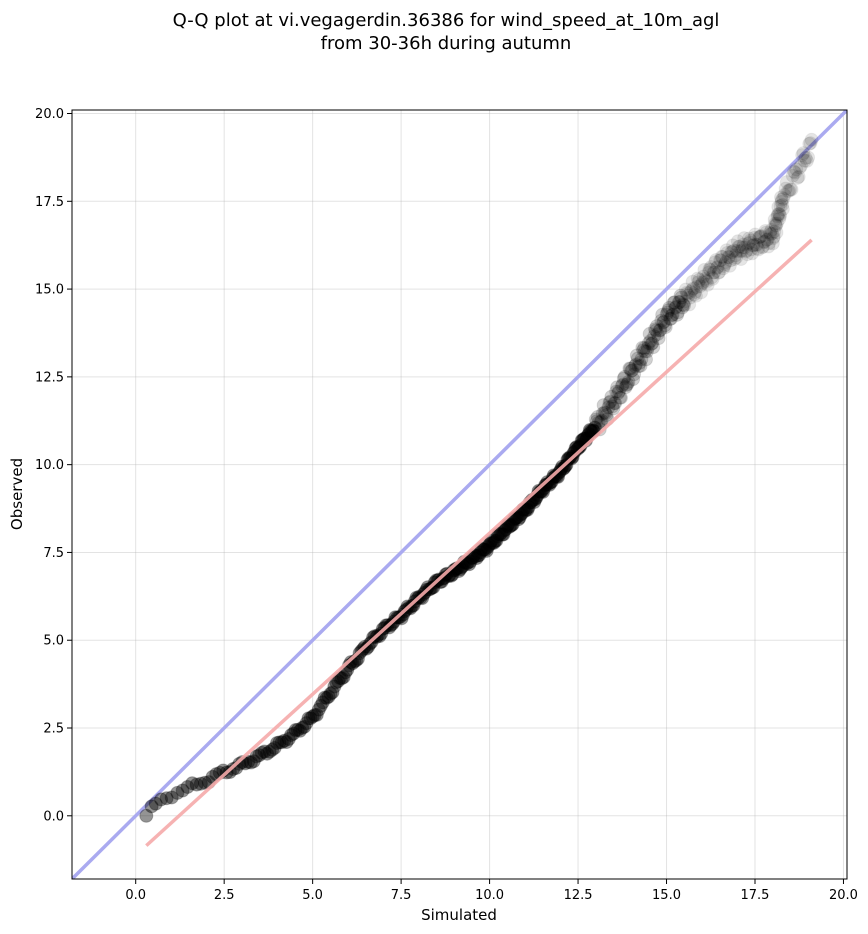 The width and height of the screenshot is (868, 934). Describe the element at coordinates (459, 915) in the screenshot. I see `x-axis-label: Simulated` at that location.